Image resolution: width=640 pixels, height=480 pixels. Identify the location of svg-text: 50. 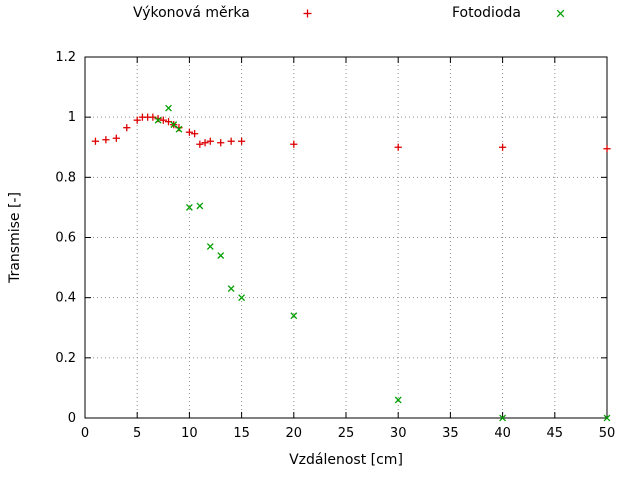
(607, 433).